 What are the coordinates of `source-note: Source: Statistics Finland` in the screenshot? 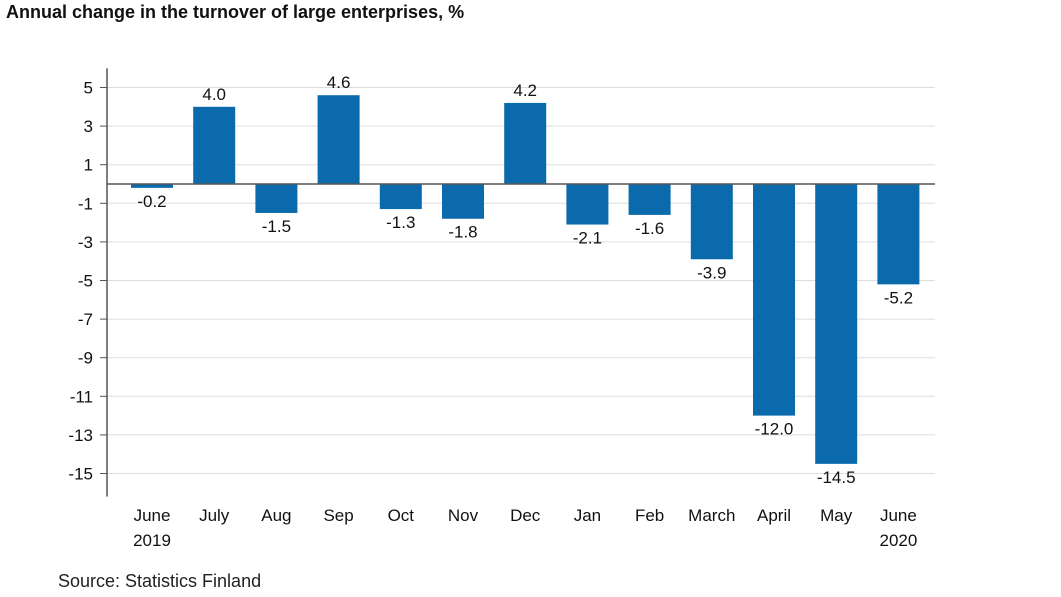 It's located at (160, 581).